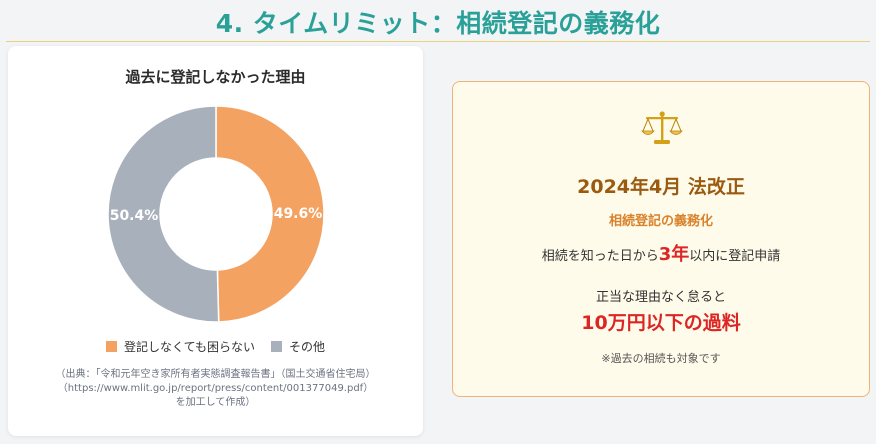 The width and height of the screenshot is (876, 444). Describe the element at coordinates (215, 374) in the screenshot. I see `source-line: （出典：「令和元年空き家所有者実態調査報告書」（国土交通省住宅局）` at that location.